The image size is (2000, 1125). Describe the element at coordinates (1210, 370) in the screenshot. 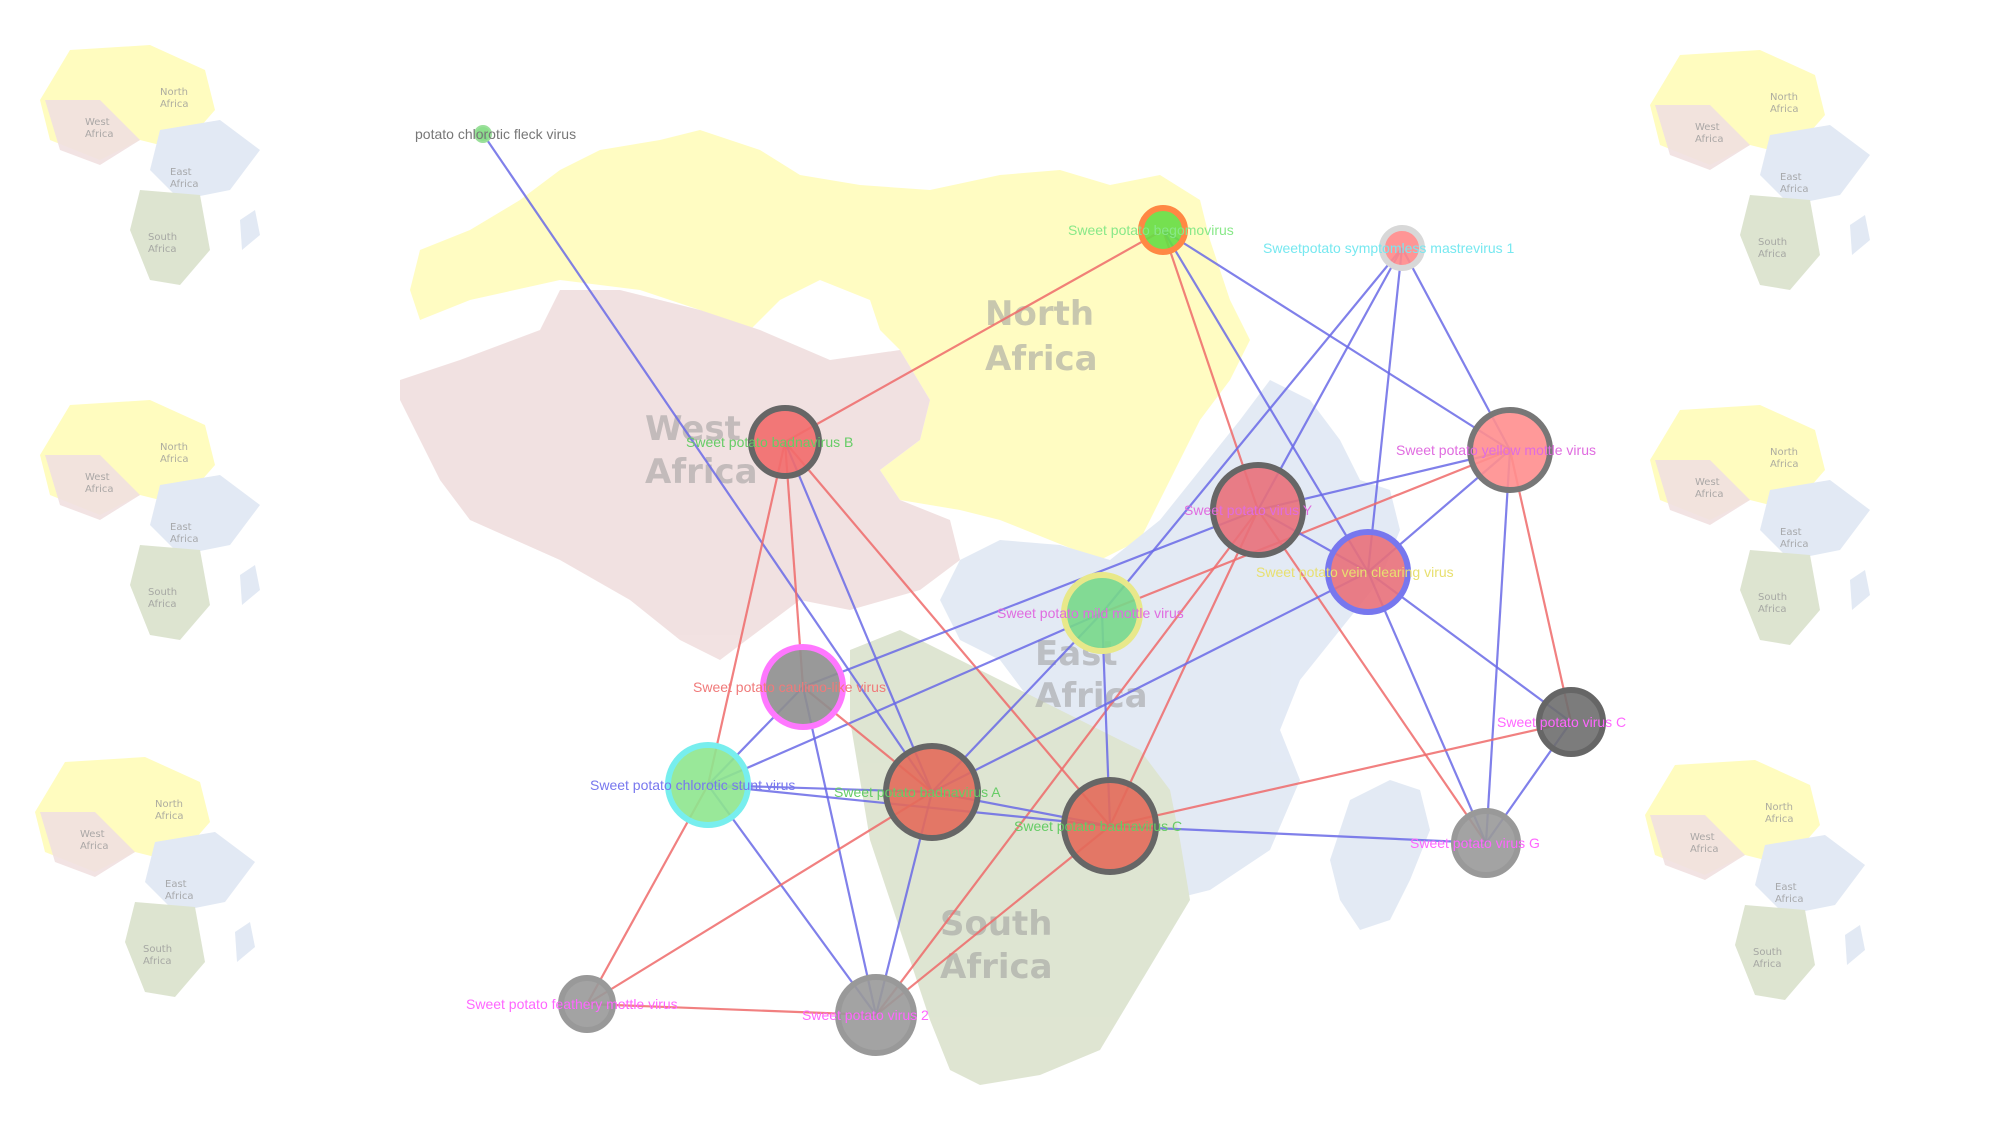

I see `edge-spbv-spvy` at that location.